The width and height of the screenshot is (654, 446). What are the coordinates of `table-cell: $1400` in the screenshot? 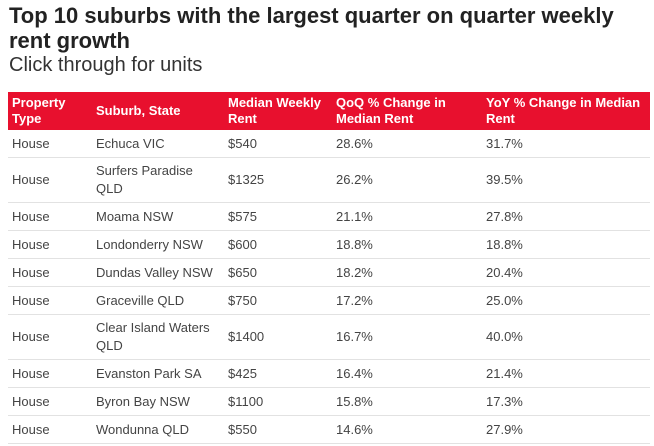 It's located at (278, 337).